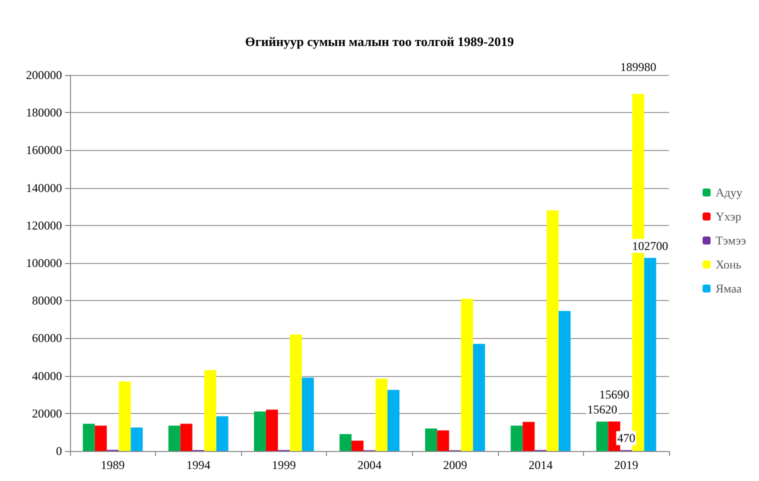 The width and height of the screenshot is (759, 481). What do you see at coordinates (729, 265) in the screenshot?
I see `legend-label: Хонь` at bounding box center [729, 265].